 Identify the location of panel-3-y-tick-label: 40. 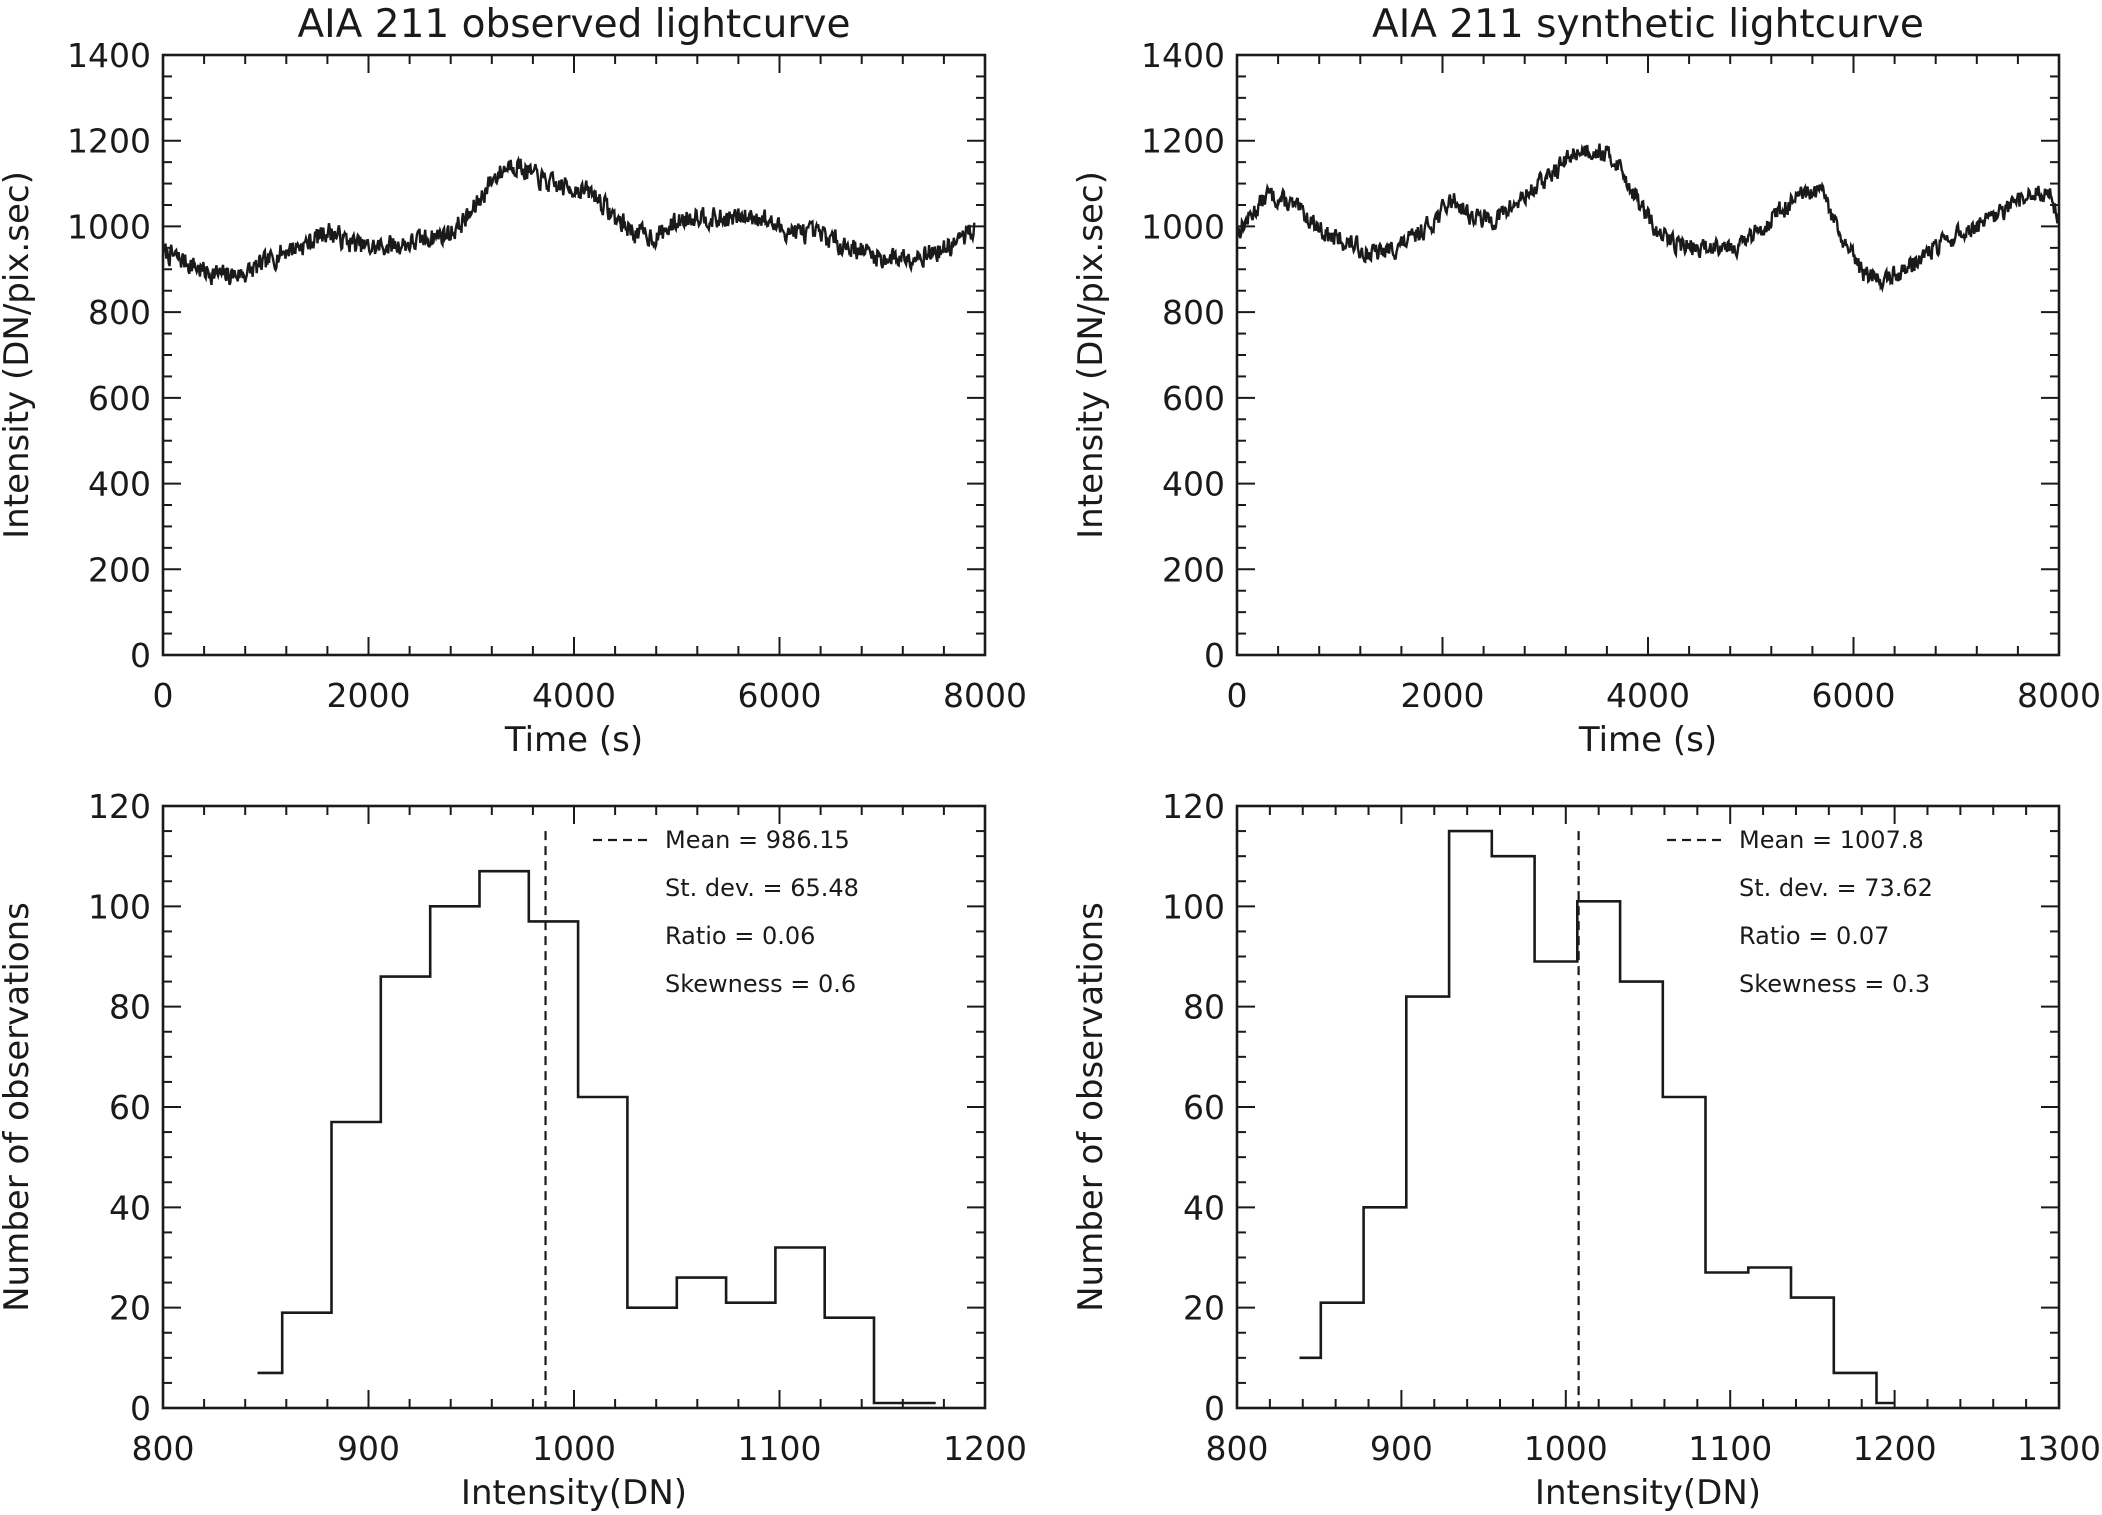
(130, 1207).